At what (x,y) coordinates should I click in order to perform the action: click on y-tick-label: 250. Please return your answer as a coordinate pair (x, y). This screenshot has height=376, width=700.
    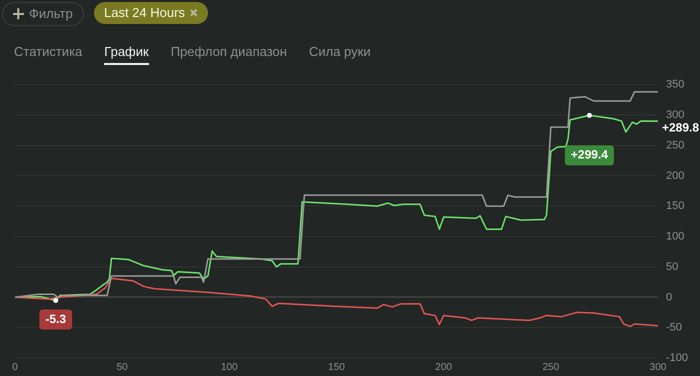
    Looking at the image, I should click on (675, 145).